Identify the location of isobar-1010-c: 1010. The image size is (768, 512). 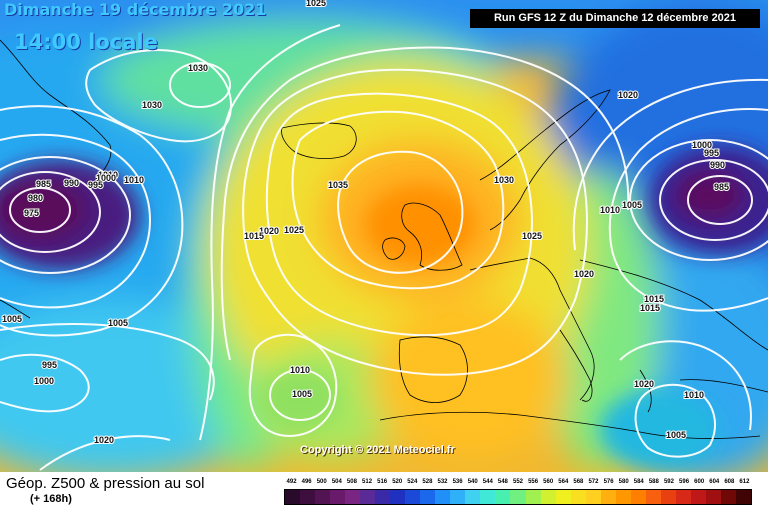
(610, 210).